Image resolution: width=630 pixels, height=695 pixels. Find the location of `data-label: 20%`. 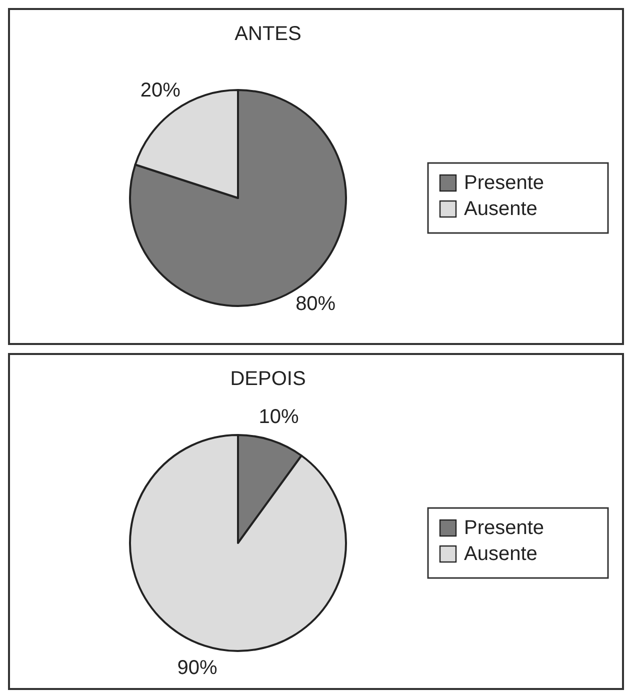

data-label: 20% is located at coordinates (160, 90).